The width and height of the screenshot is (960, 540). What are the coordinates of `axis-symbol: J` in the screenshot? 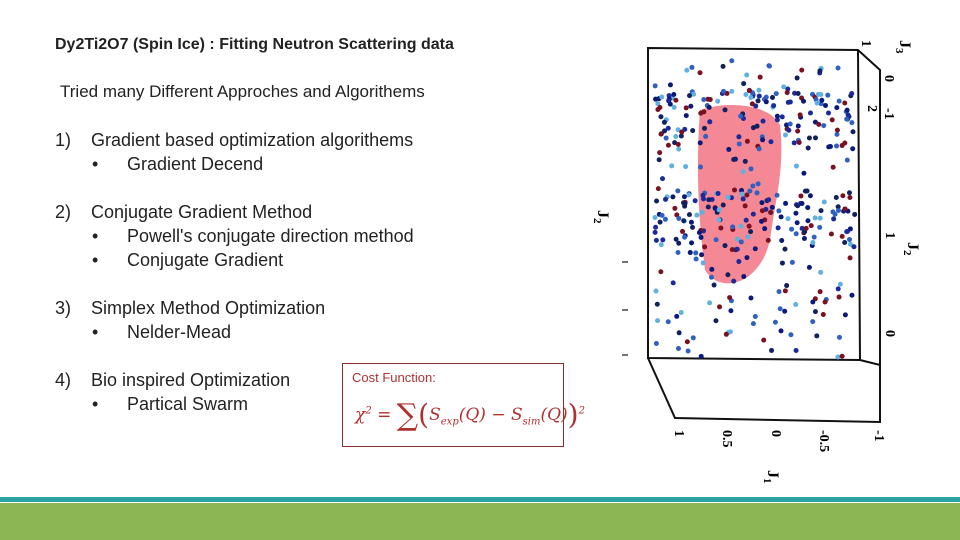 It's located at (912, 246).